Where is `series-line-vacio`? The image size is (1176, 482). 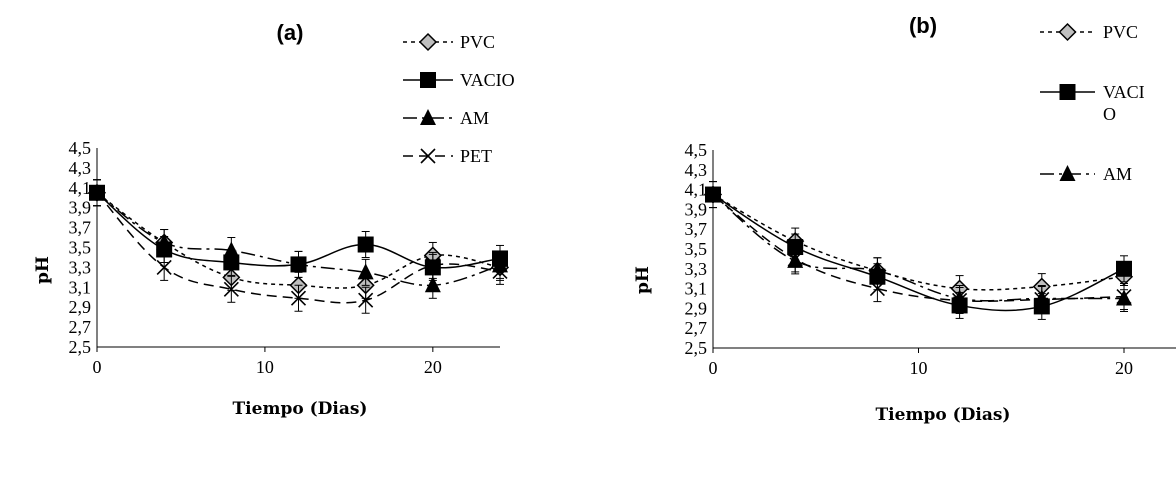 series-line-vacio is located at coordinates (918, 252).